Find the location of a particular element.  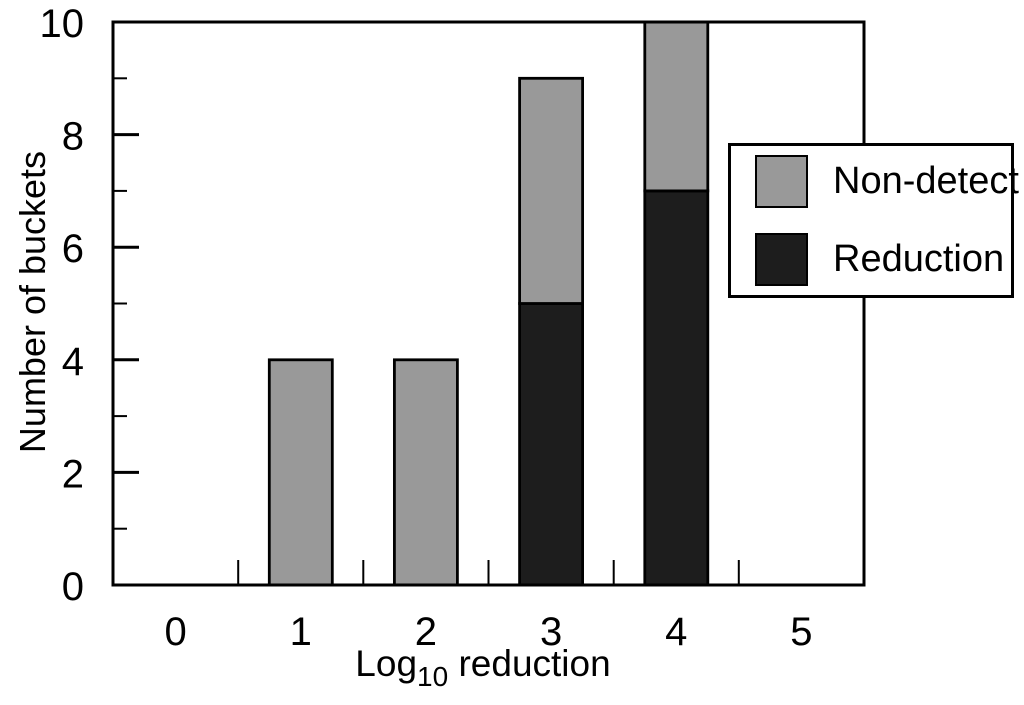

y-tick-label: 0 is located at coordinates (73, 587).